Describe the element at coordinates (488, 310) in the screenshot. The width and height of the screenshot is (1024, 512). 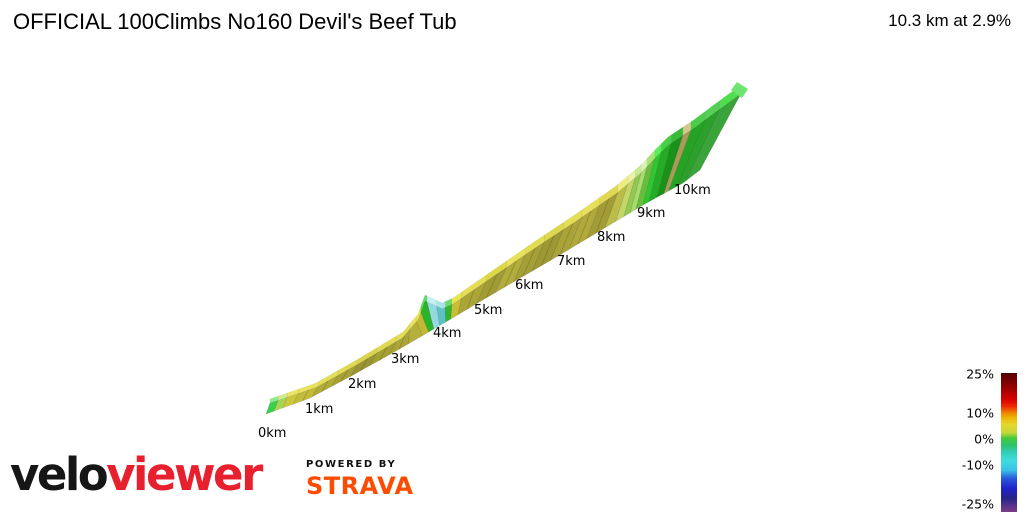
I see `km-tick-label: 5km` at that location.